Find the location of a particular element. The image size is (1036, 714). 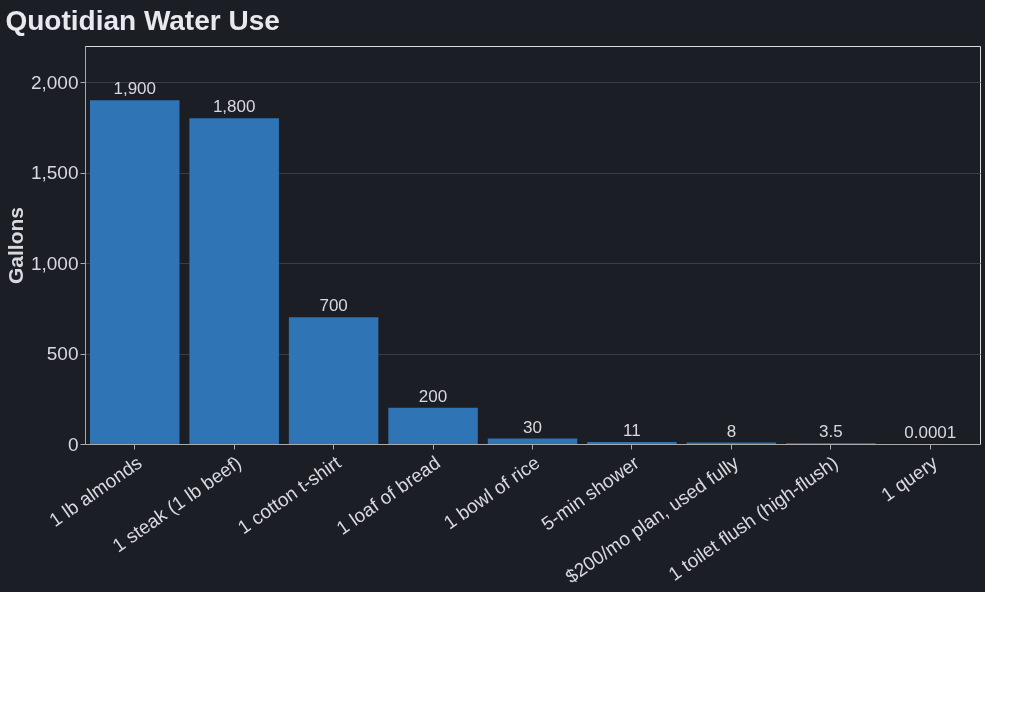

data-label: 700 is located at coordinates (333, 306).